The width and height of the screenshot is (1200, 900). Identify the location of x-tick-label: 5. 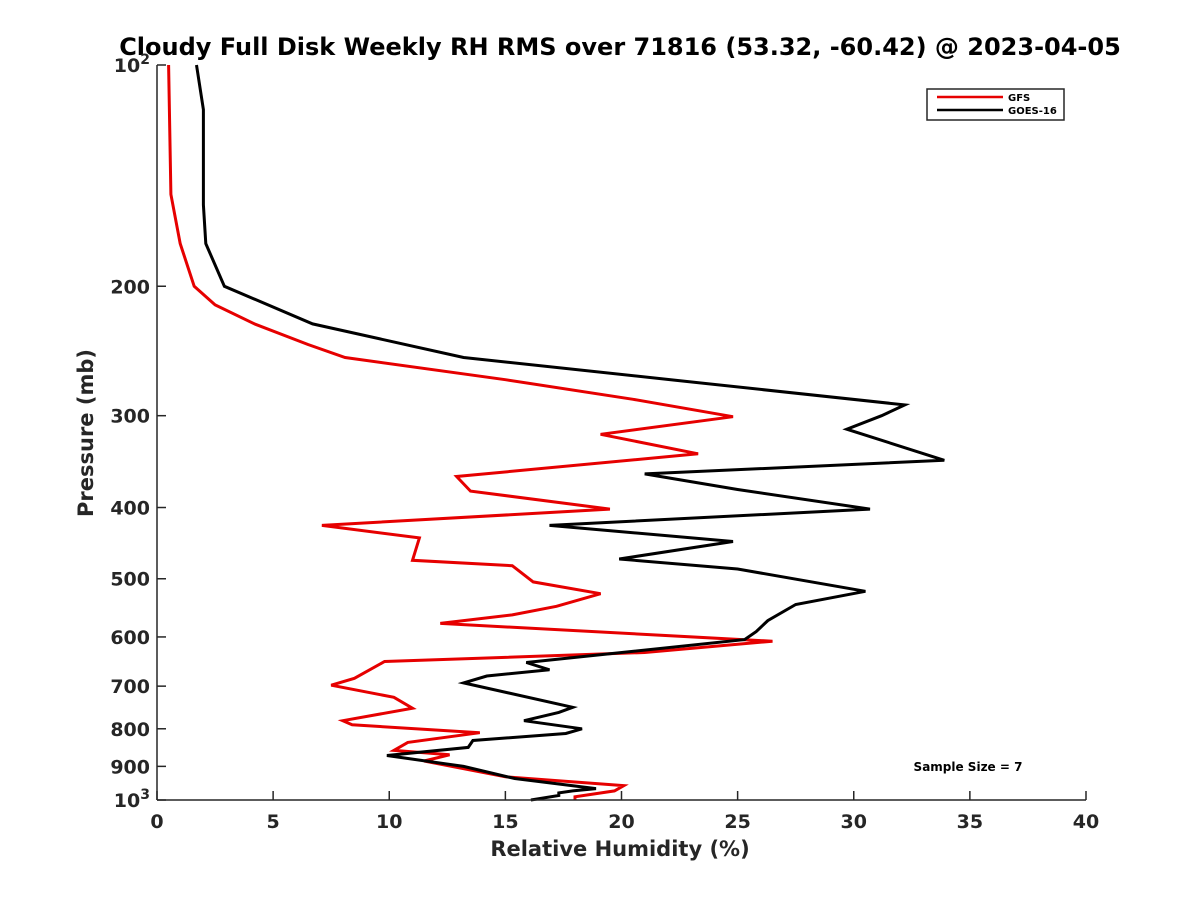
(273, 822).